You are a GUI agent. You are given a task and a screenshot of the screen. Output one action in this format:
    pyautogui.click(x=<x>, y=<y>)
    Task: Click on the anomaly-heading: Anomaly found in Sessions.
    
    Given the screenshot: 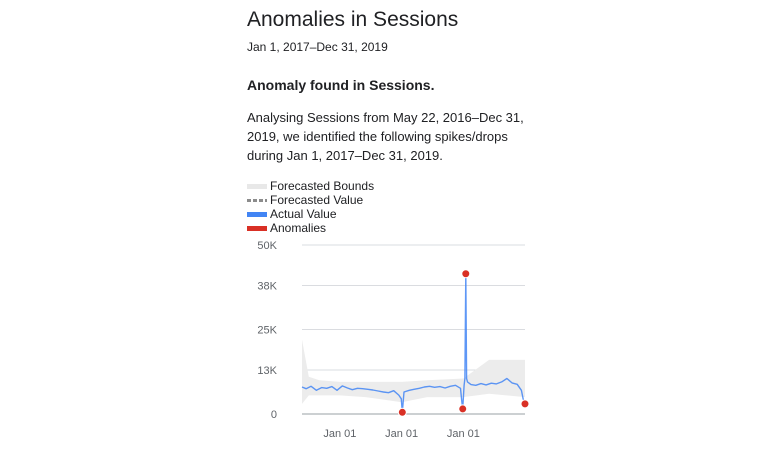 What is the action you would take?
    pyautogui.click(x=341, y=85)
    